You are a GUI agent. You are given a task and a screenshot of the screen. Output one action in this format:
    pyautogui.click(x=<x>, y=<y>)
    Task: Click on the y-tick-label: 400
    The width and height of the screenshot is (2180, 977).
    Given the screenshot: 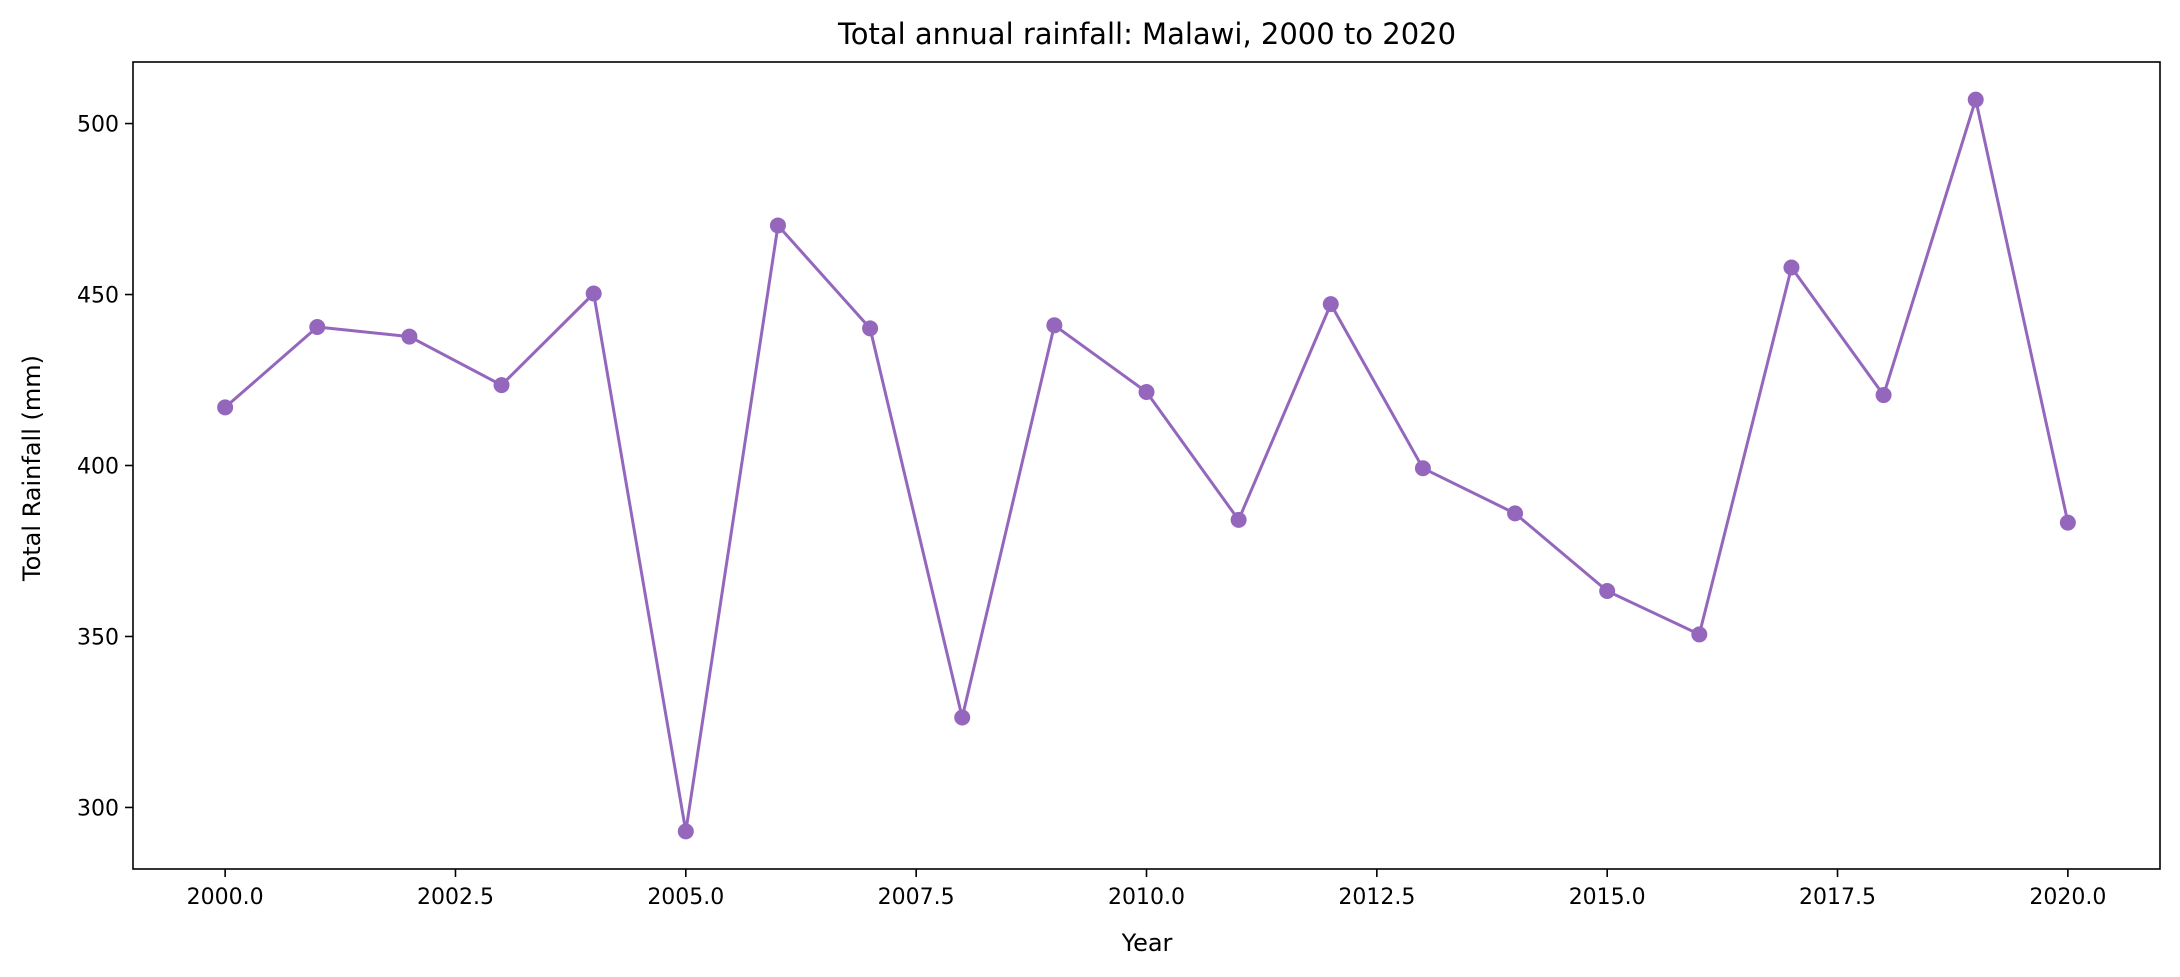 What is the action you would take?
    pyautogui.click(x=98, y=467)
    